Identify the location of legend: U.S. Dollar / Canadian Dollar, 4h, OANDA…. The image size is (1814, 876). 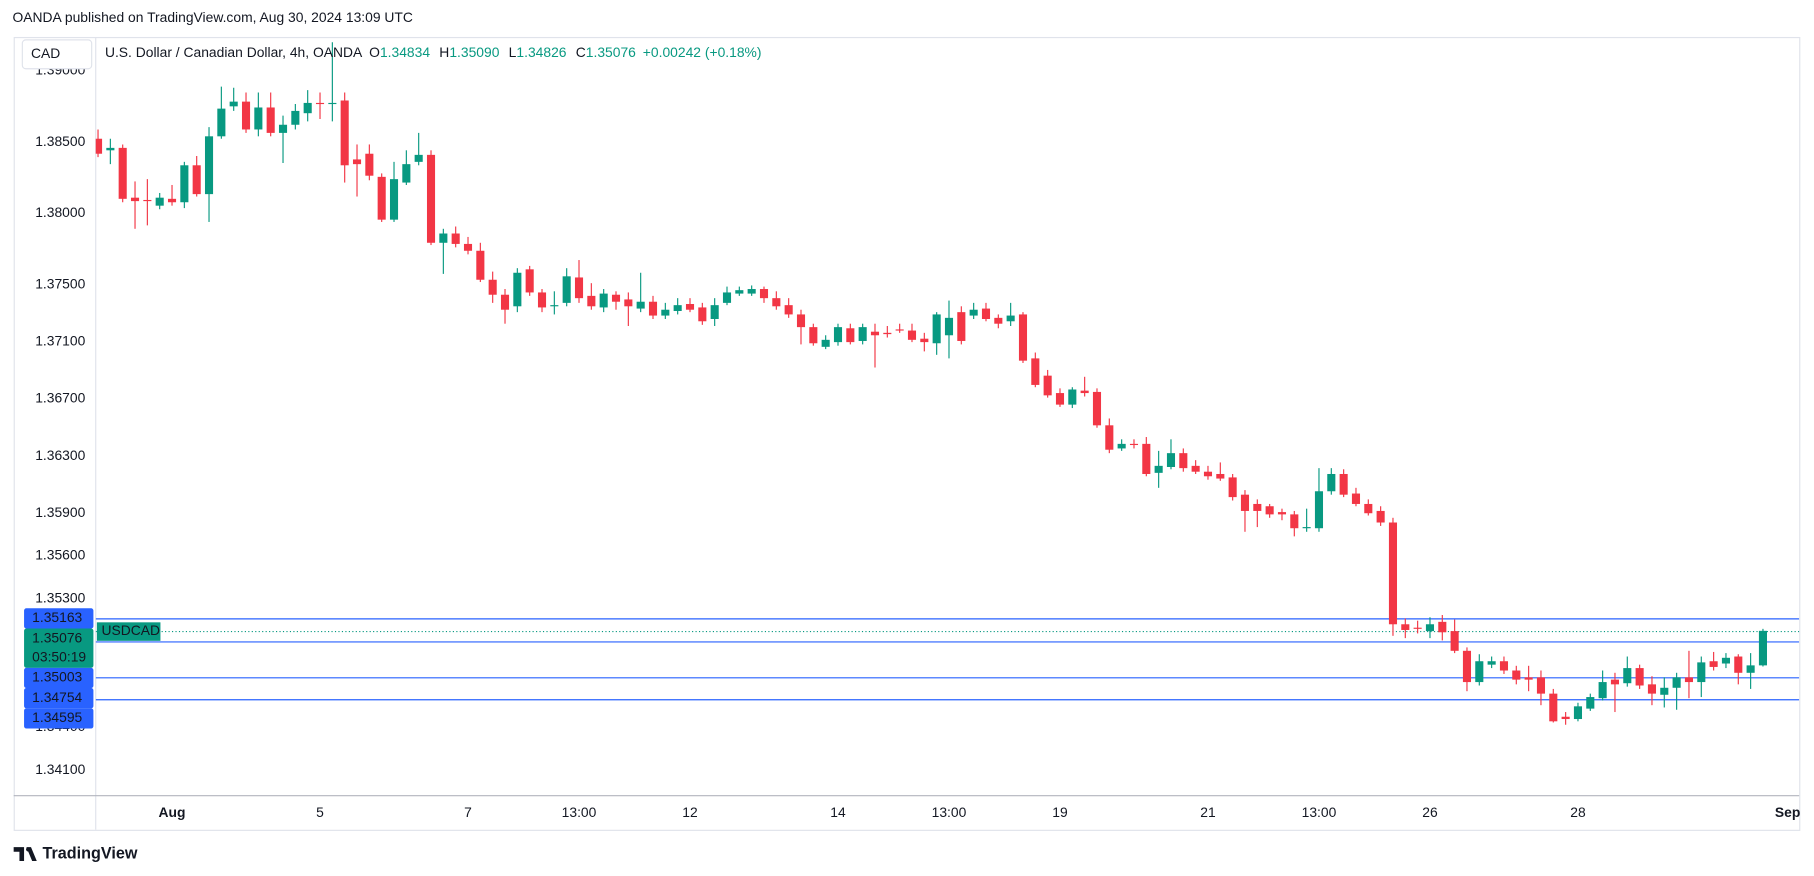
(433, 52).